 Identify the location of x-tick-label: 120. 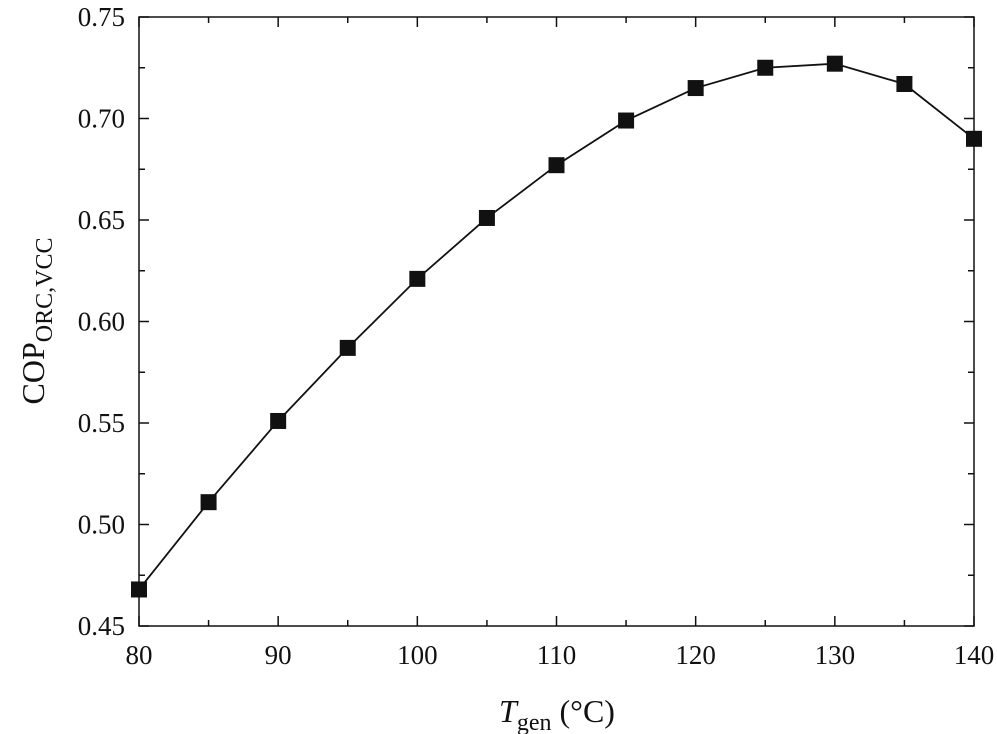
(695, 655).